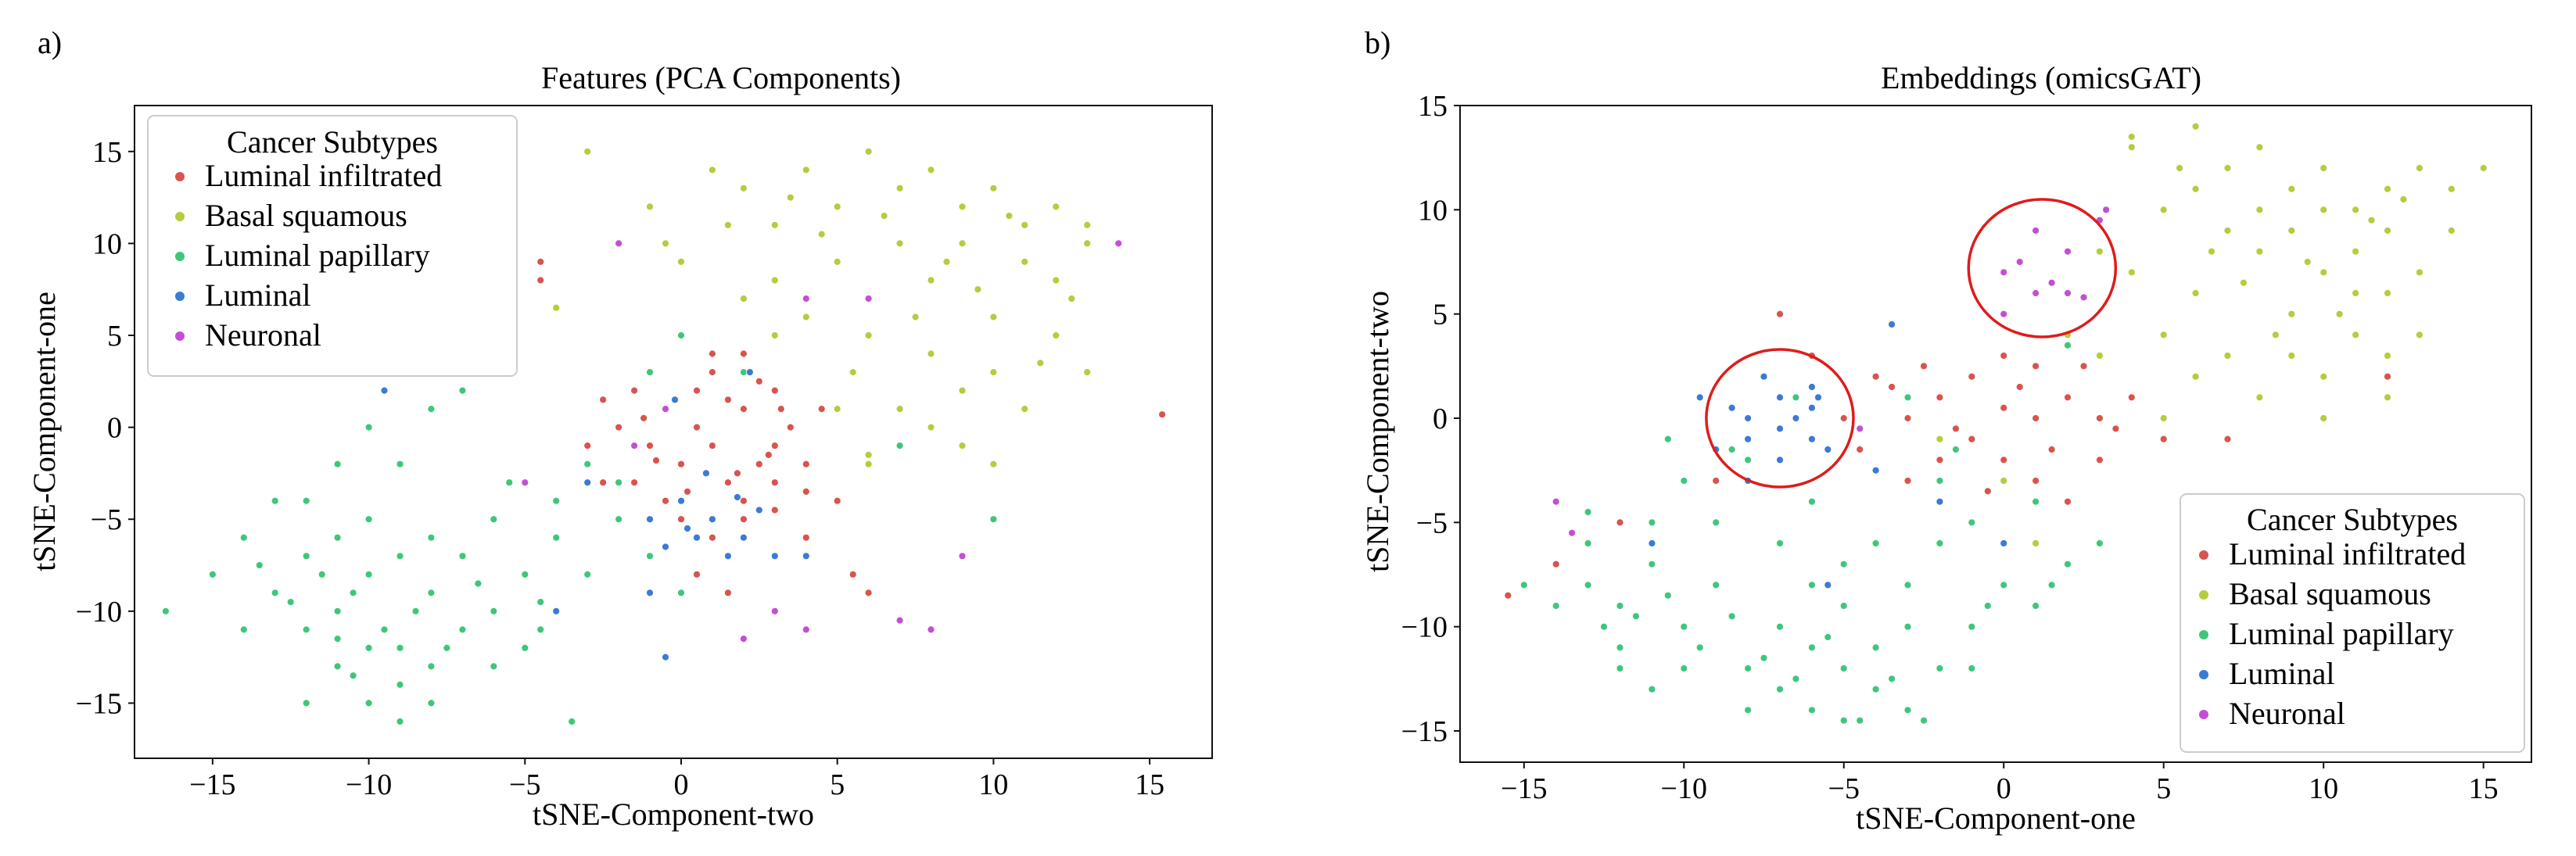 Image resolution: width=2576 pixels, height=856 pixels. I want to click on y-tick-label: 15, so click(1433, 107).